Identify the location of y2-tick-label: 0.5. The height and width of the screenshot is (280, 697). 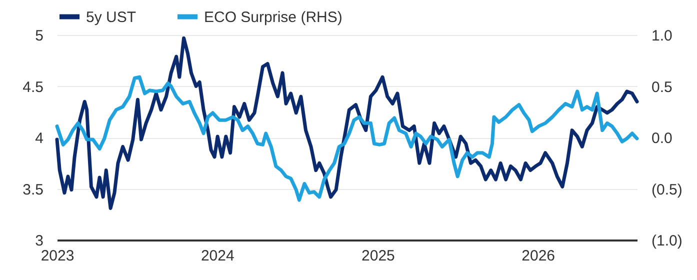
(662, 87).